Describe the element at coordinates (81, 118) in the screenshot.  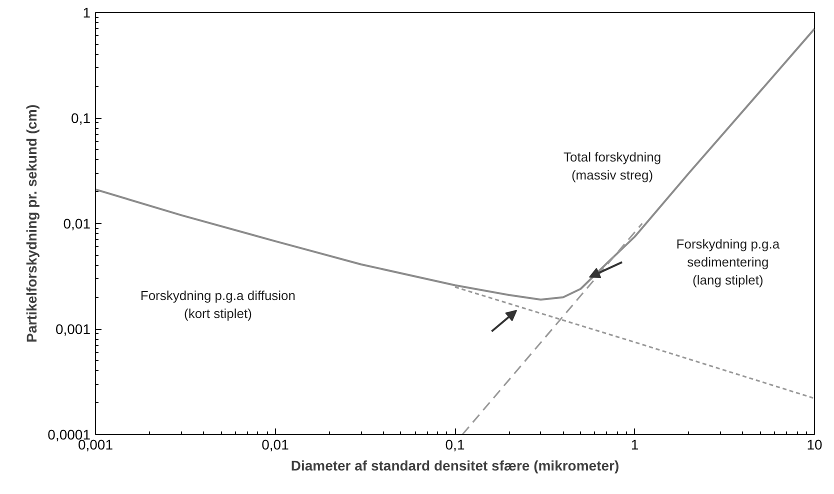
I see `y-tick-label: 0,1` at that location.